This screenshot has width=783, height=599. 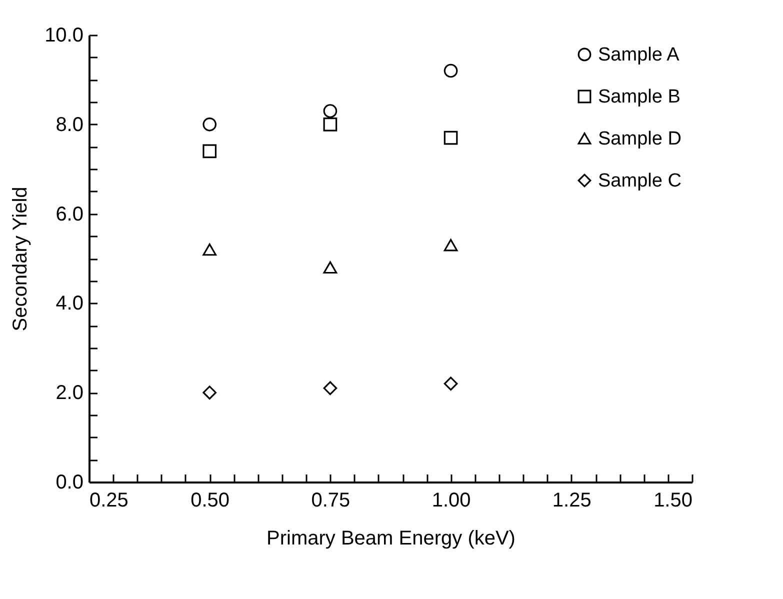 What do you see at coordinates (391, 539) in the screenshot?
I see `x-axis-title: Primary Beam Energy (keV)` at bounding box center [391, 539].